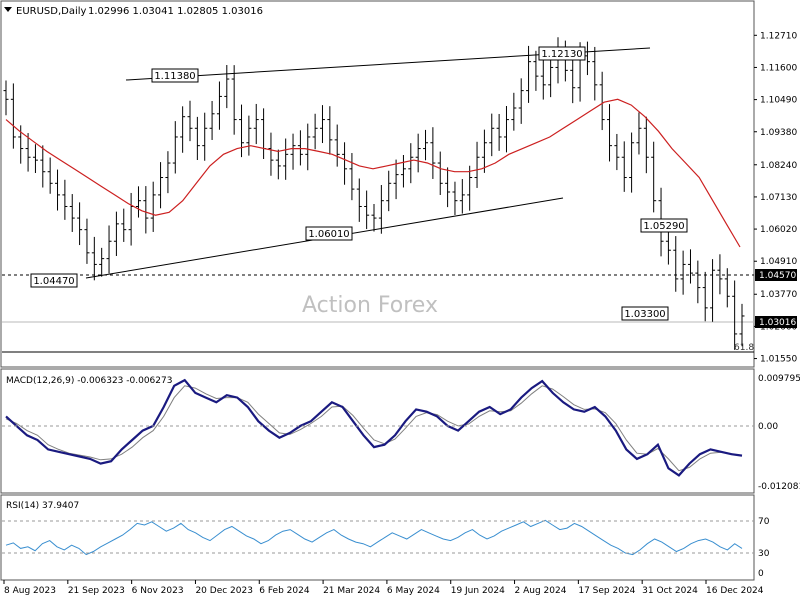 The image size is (800, 604). I want to click on time-tick-label: 20 Dec 2023, so click(224, 591).